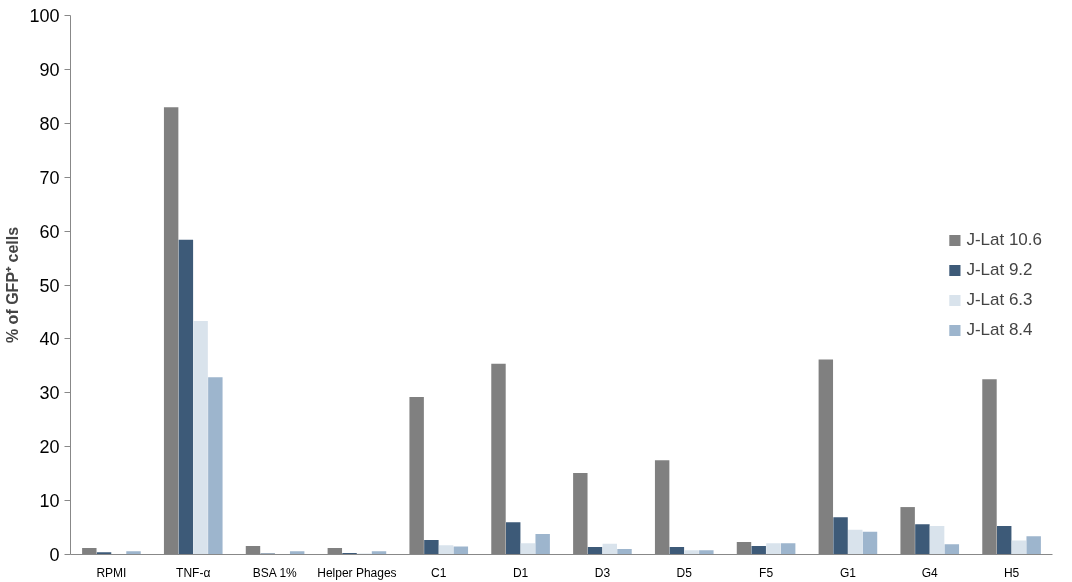  I want to click on y-tick-label: 30, so click(49, 393).